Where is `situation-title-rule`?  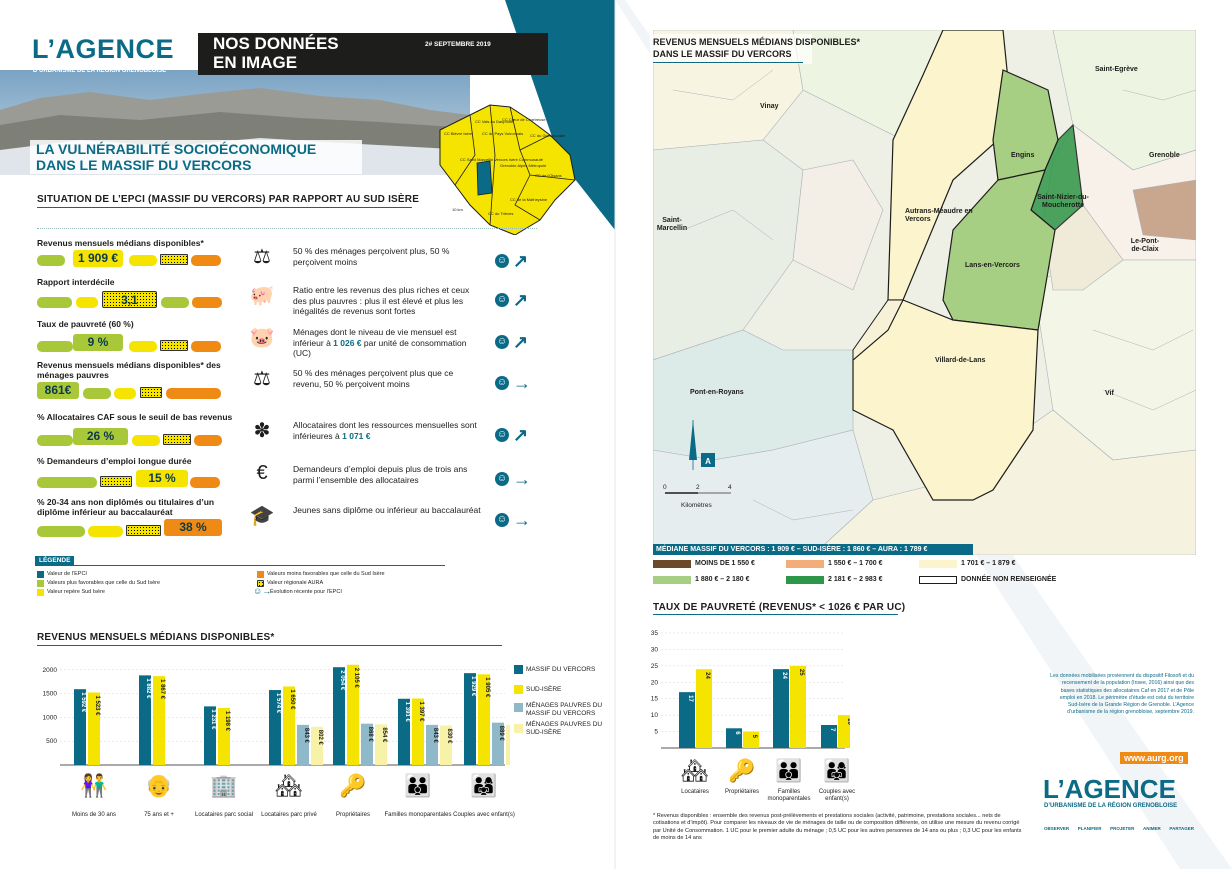
situation-title-rule is located at coordinates (224, 207).